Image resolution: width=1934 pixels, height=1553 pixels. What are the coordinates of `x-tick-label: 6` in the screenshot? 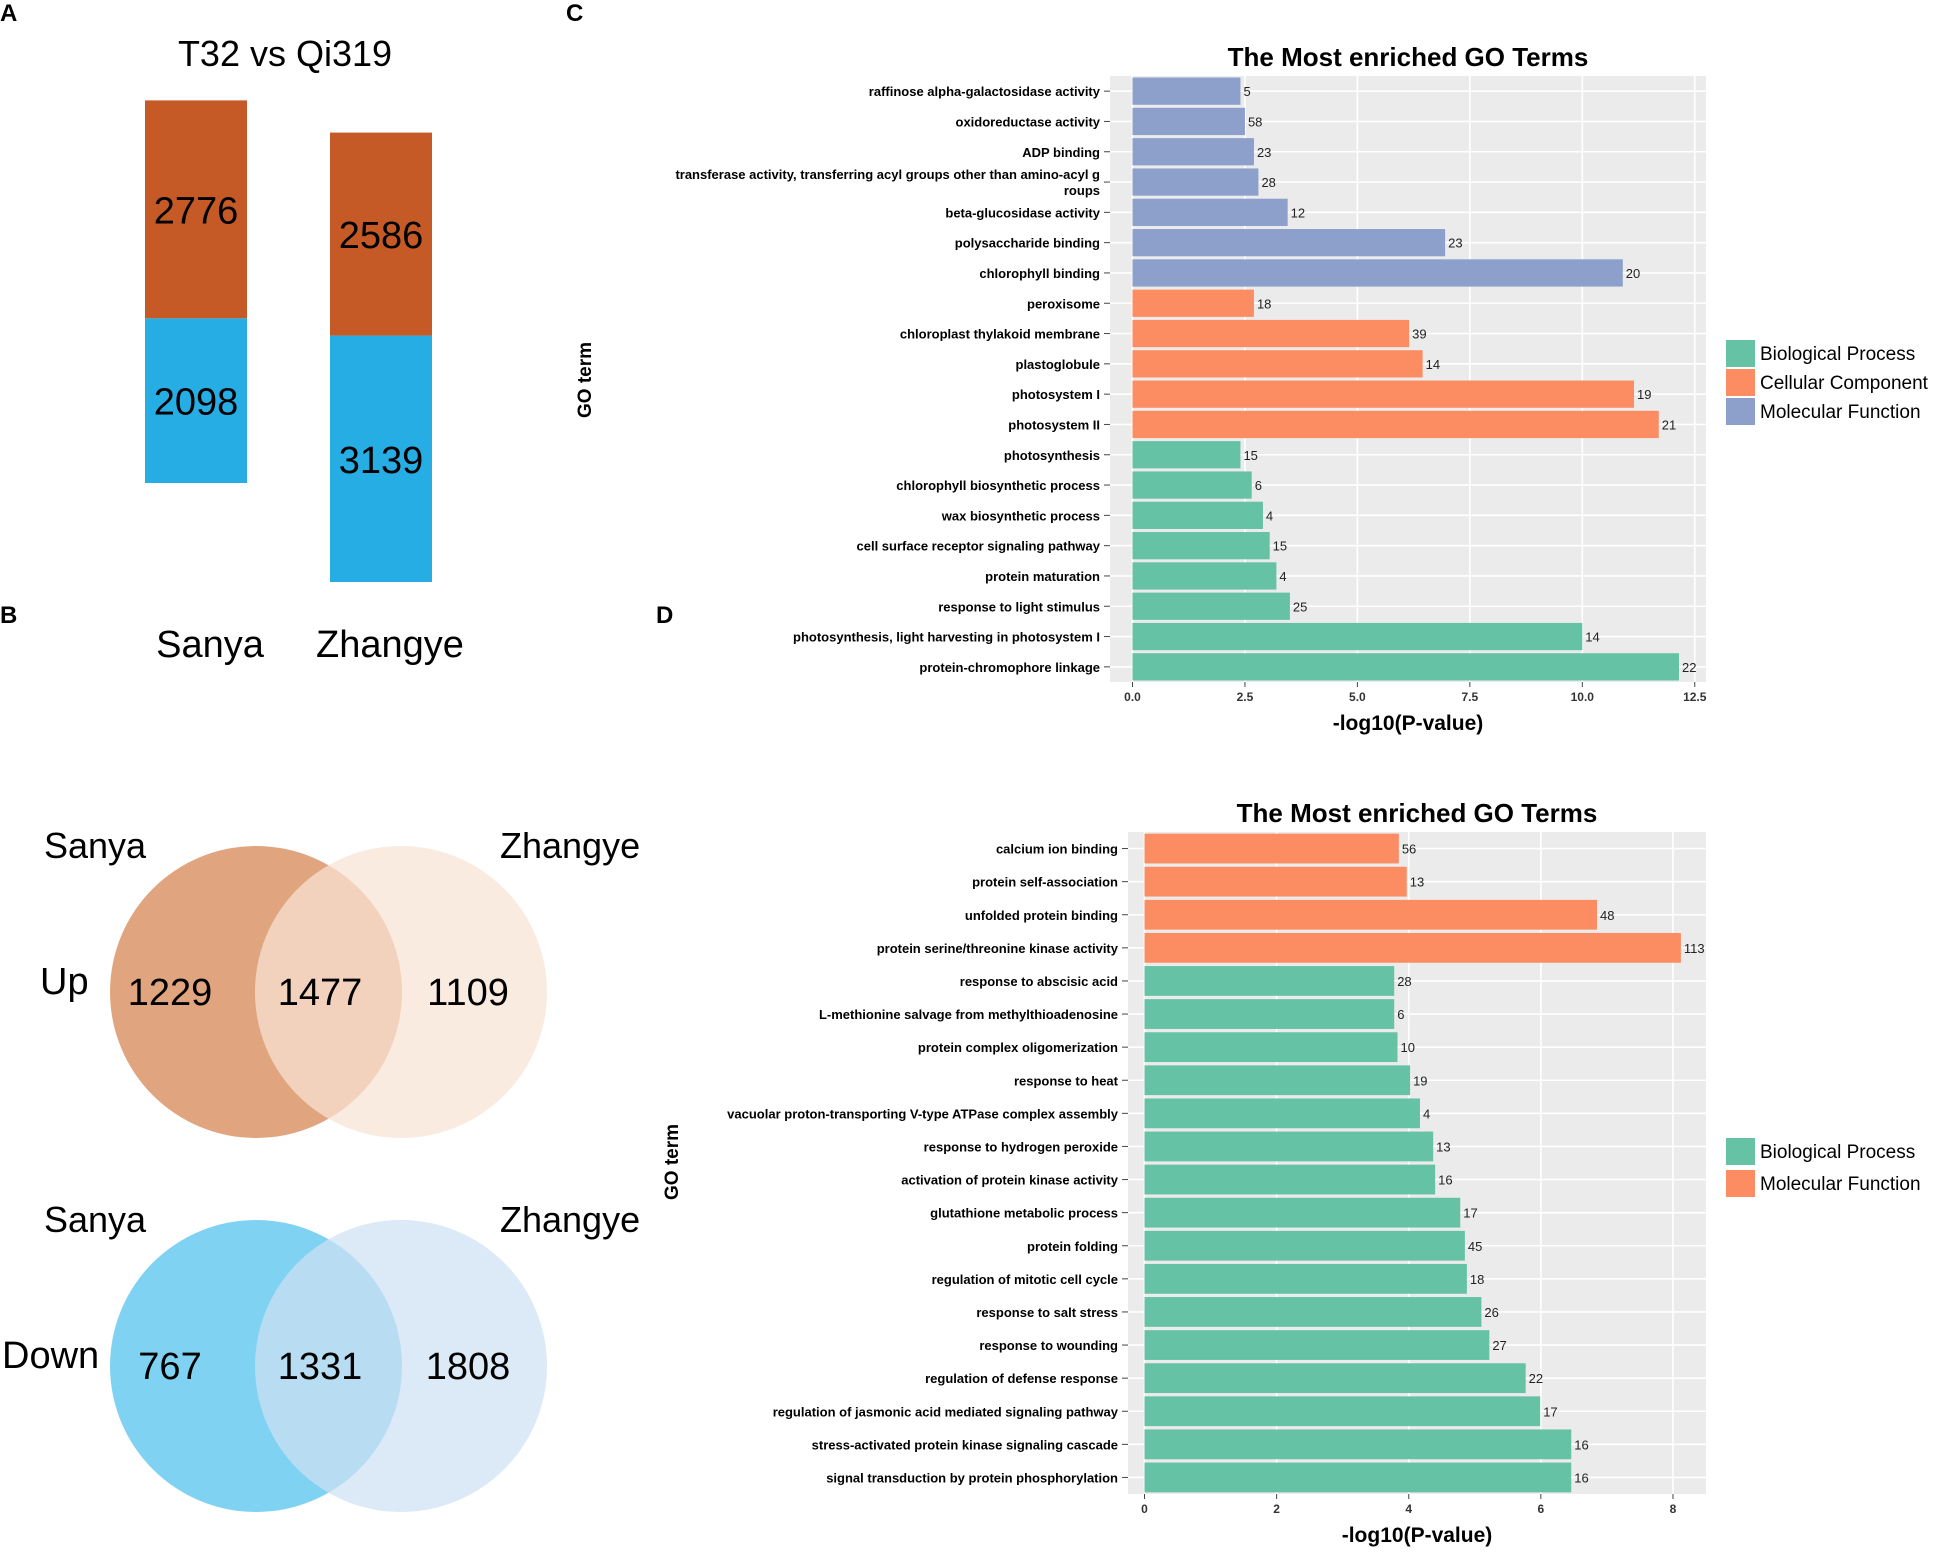 It's located at (1541, 1509).